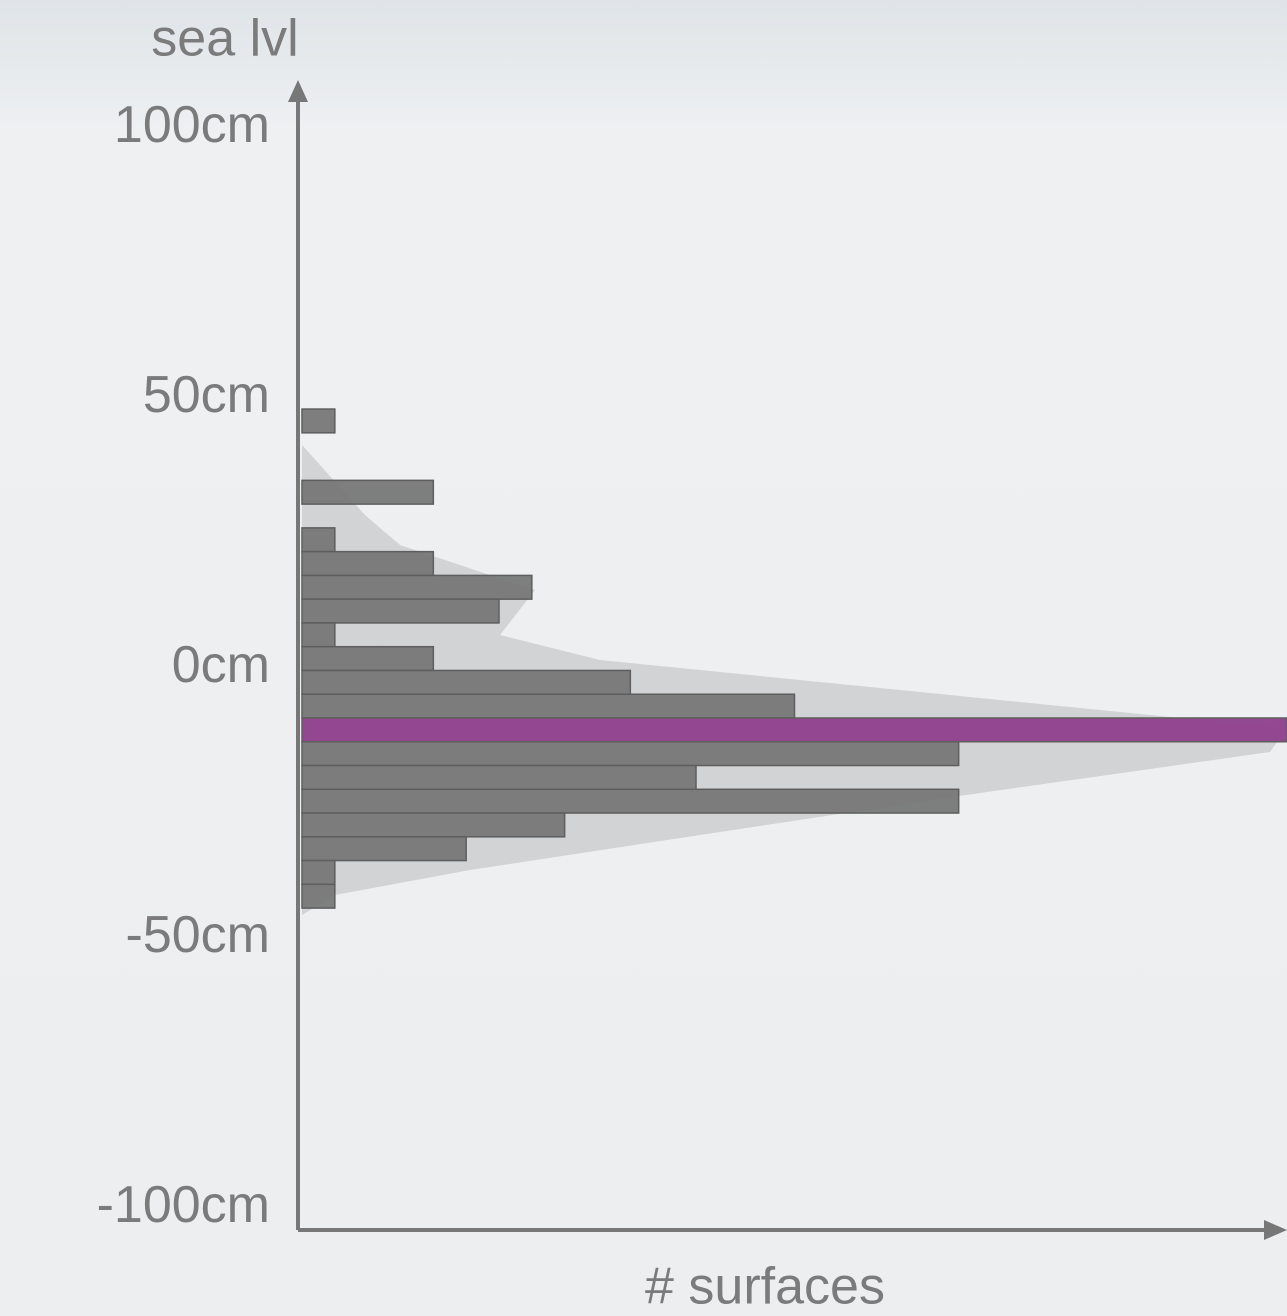  I want to click on y-tick-label: 100cm, so click(192, 125).